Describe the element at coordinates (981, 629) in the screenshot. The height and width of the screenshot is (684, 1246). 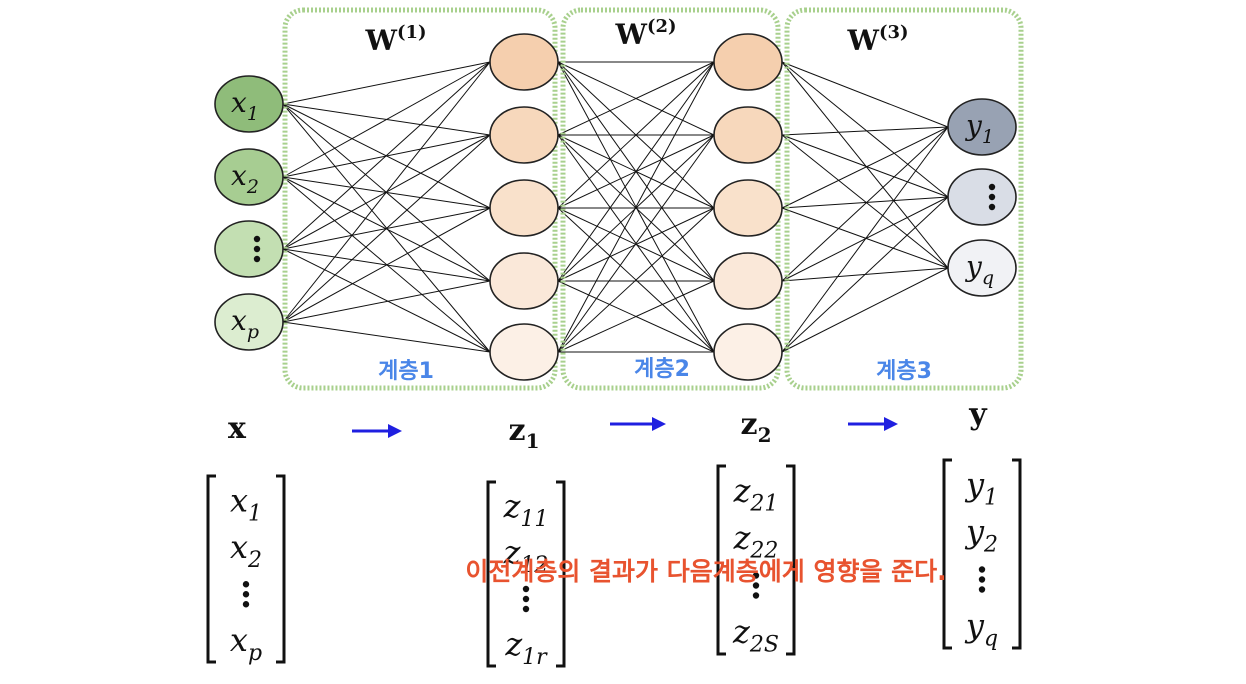
I see `vector-entry: yq` at that location.